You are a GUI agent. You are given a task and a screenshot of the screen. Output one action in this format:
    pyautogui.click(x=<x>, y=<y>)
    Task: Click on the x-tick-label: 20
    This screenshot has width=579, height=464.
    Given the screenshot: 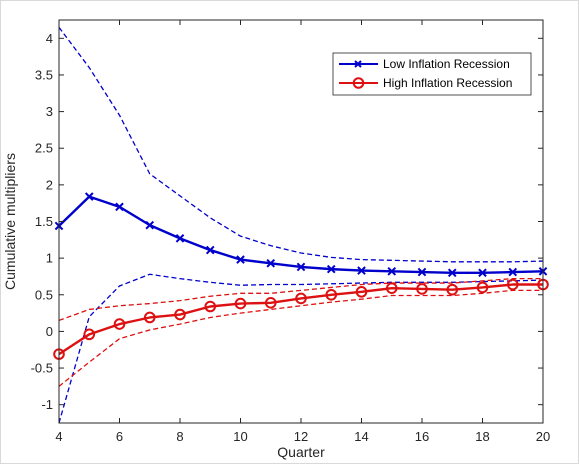 What is the action you would take?
    pyautogui.click(x=543, y=436)
    